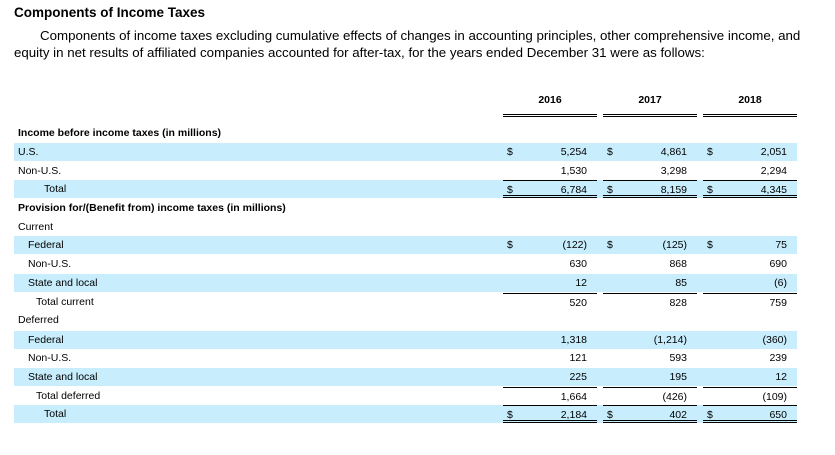  What do you see at coordinates (65, 302) in the screenshot?
I see `row-label: Total current` at bounding box center [65, 302].